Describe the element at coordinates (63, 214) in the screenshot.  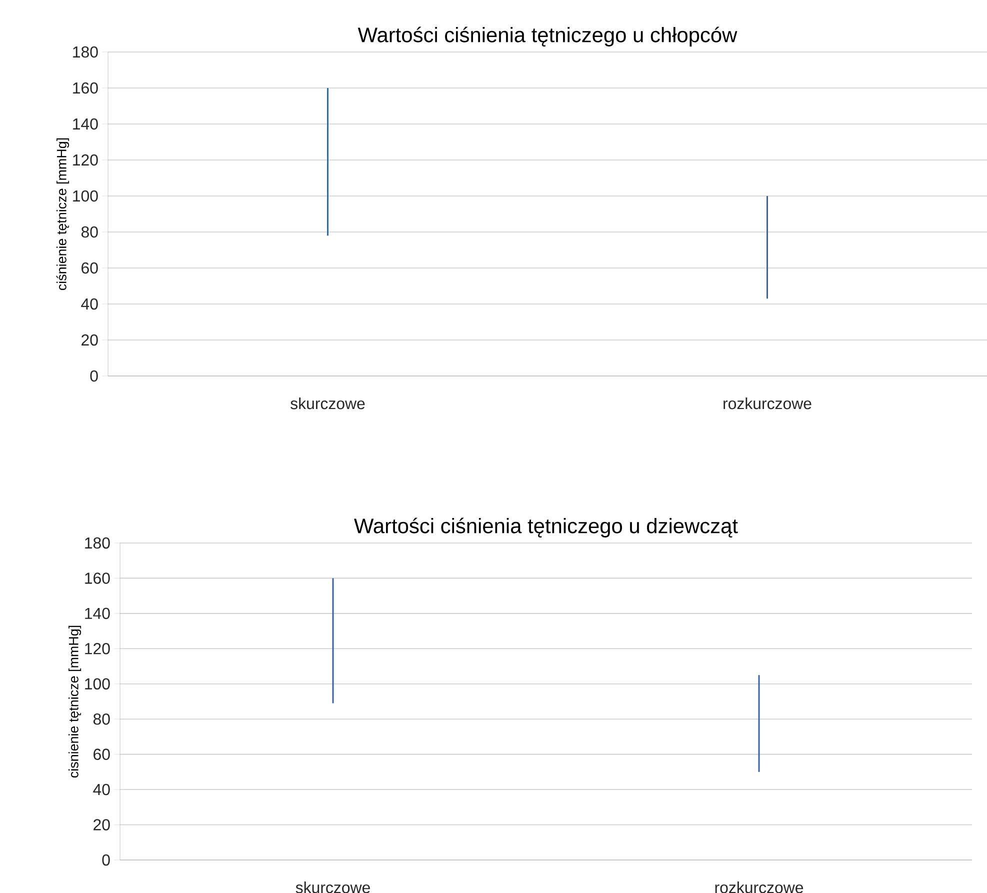
I see `y-axis-title: ciśnienie tętnicze [mmHg]` at that location.